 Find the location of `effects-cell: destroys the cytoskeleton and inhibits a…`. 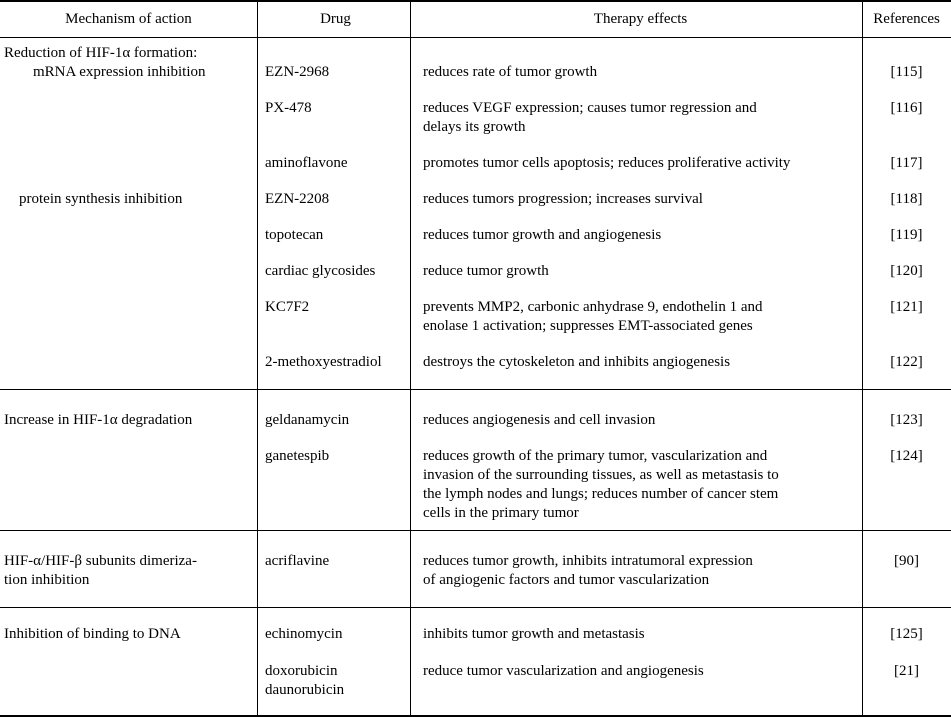

effects-cell: destroys the cytoskeleton and inhibits a… is located at coordinates (577, 362).